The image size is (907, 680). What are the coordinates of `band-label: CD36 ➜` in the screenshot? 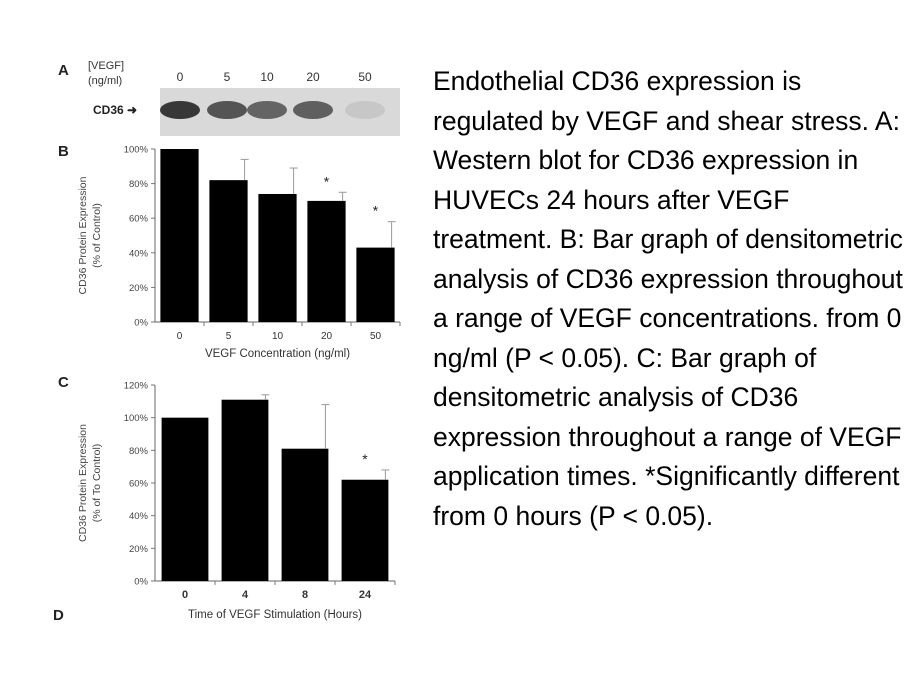 It's located at (115, 110).